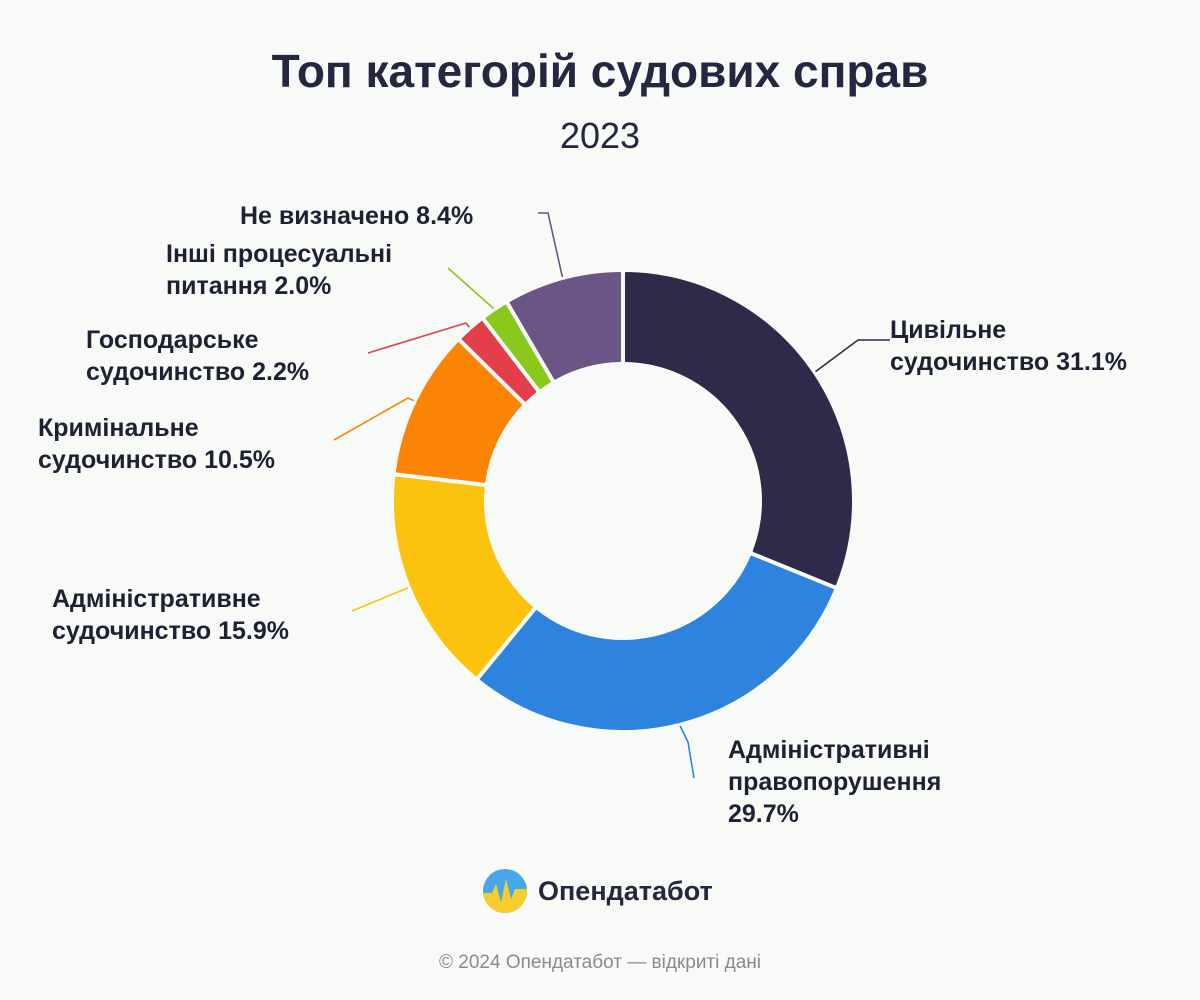  I want to click on opendatabot-logo-icon, so click(505, 891).